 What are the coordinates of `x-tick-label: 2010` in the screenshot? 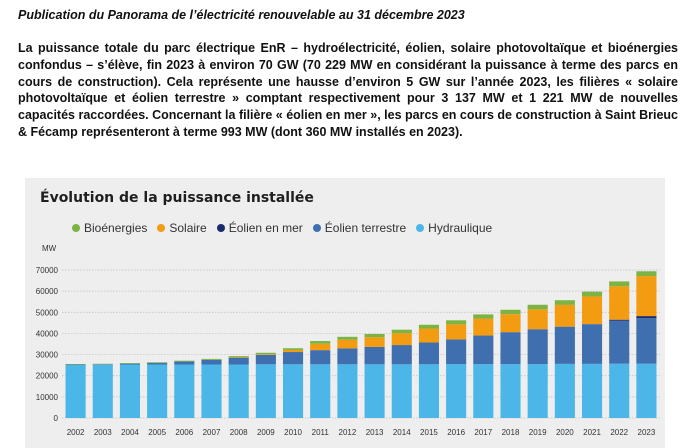 It's located at (293, 432).